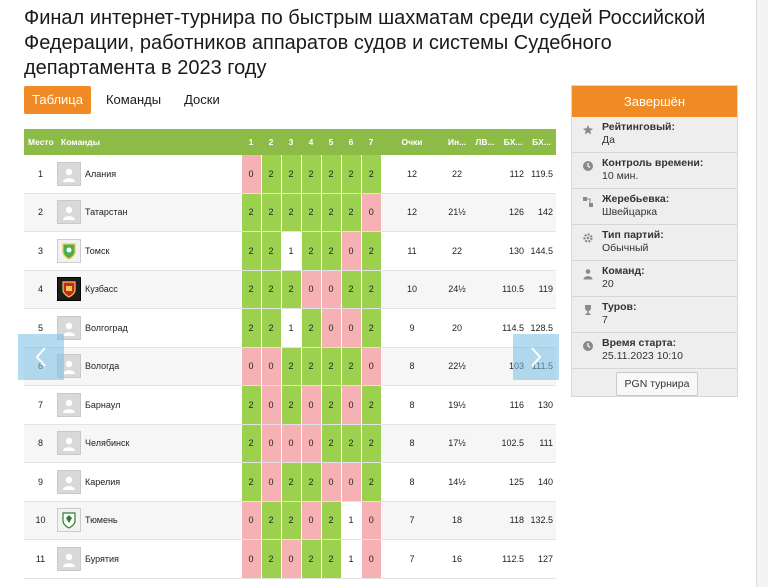 The width and height of the screenshot is (768, 587). Describe the element at coordinates (291, 142) in the screenshot. I see `col-header-round-3: 3` at that location.